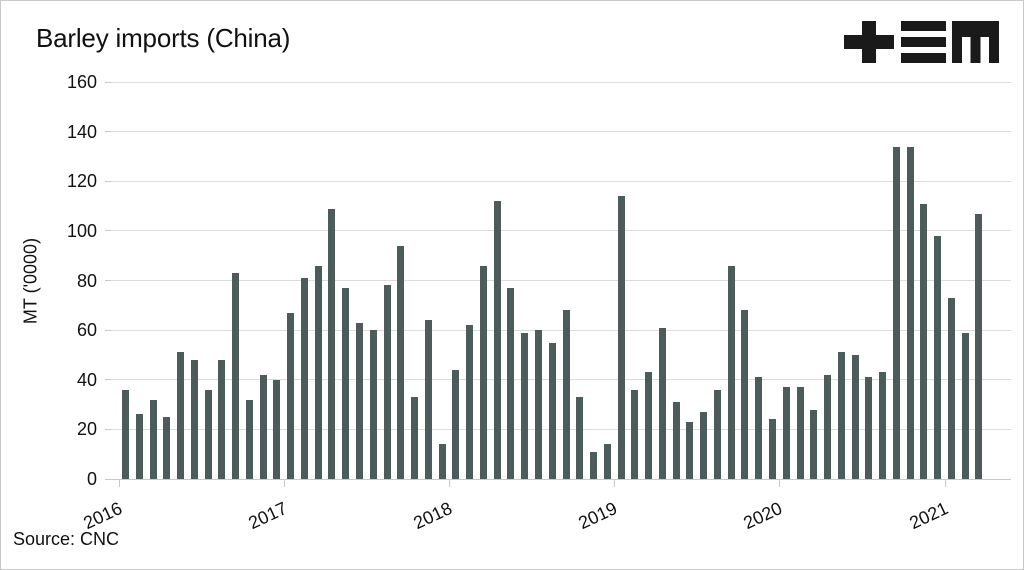 This screenshot has height=570, width=1024. I want to click on x-tick-label: 2017, so click(267, 516).